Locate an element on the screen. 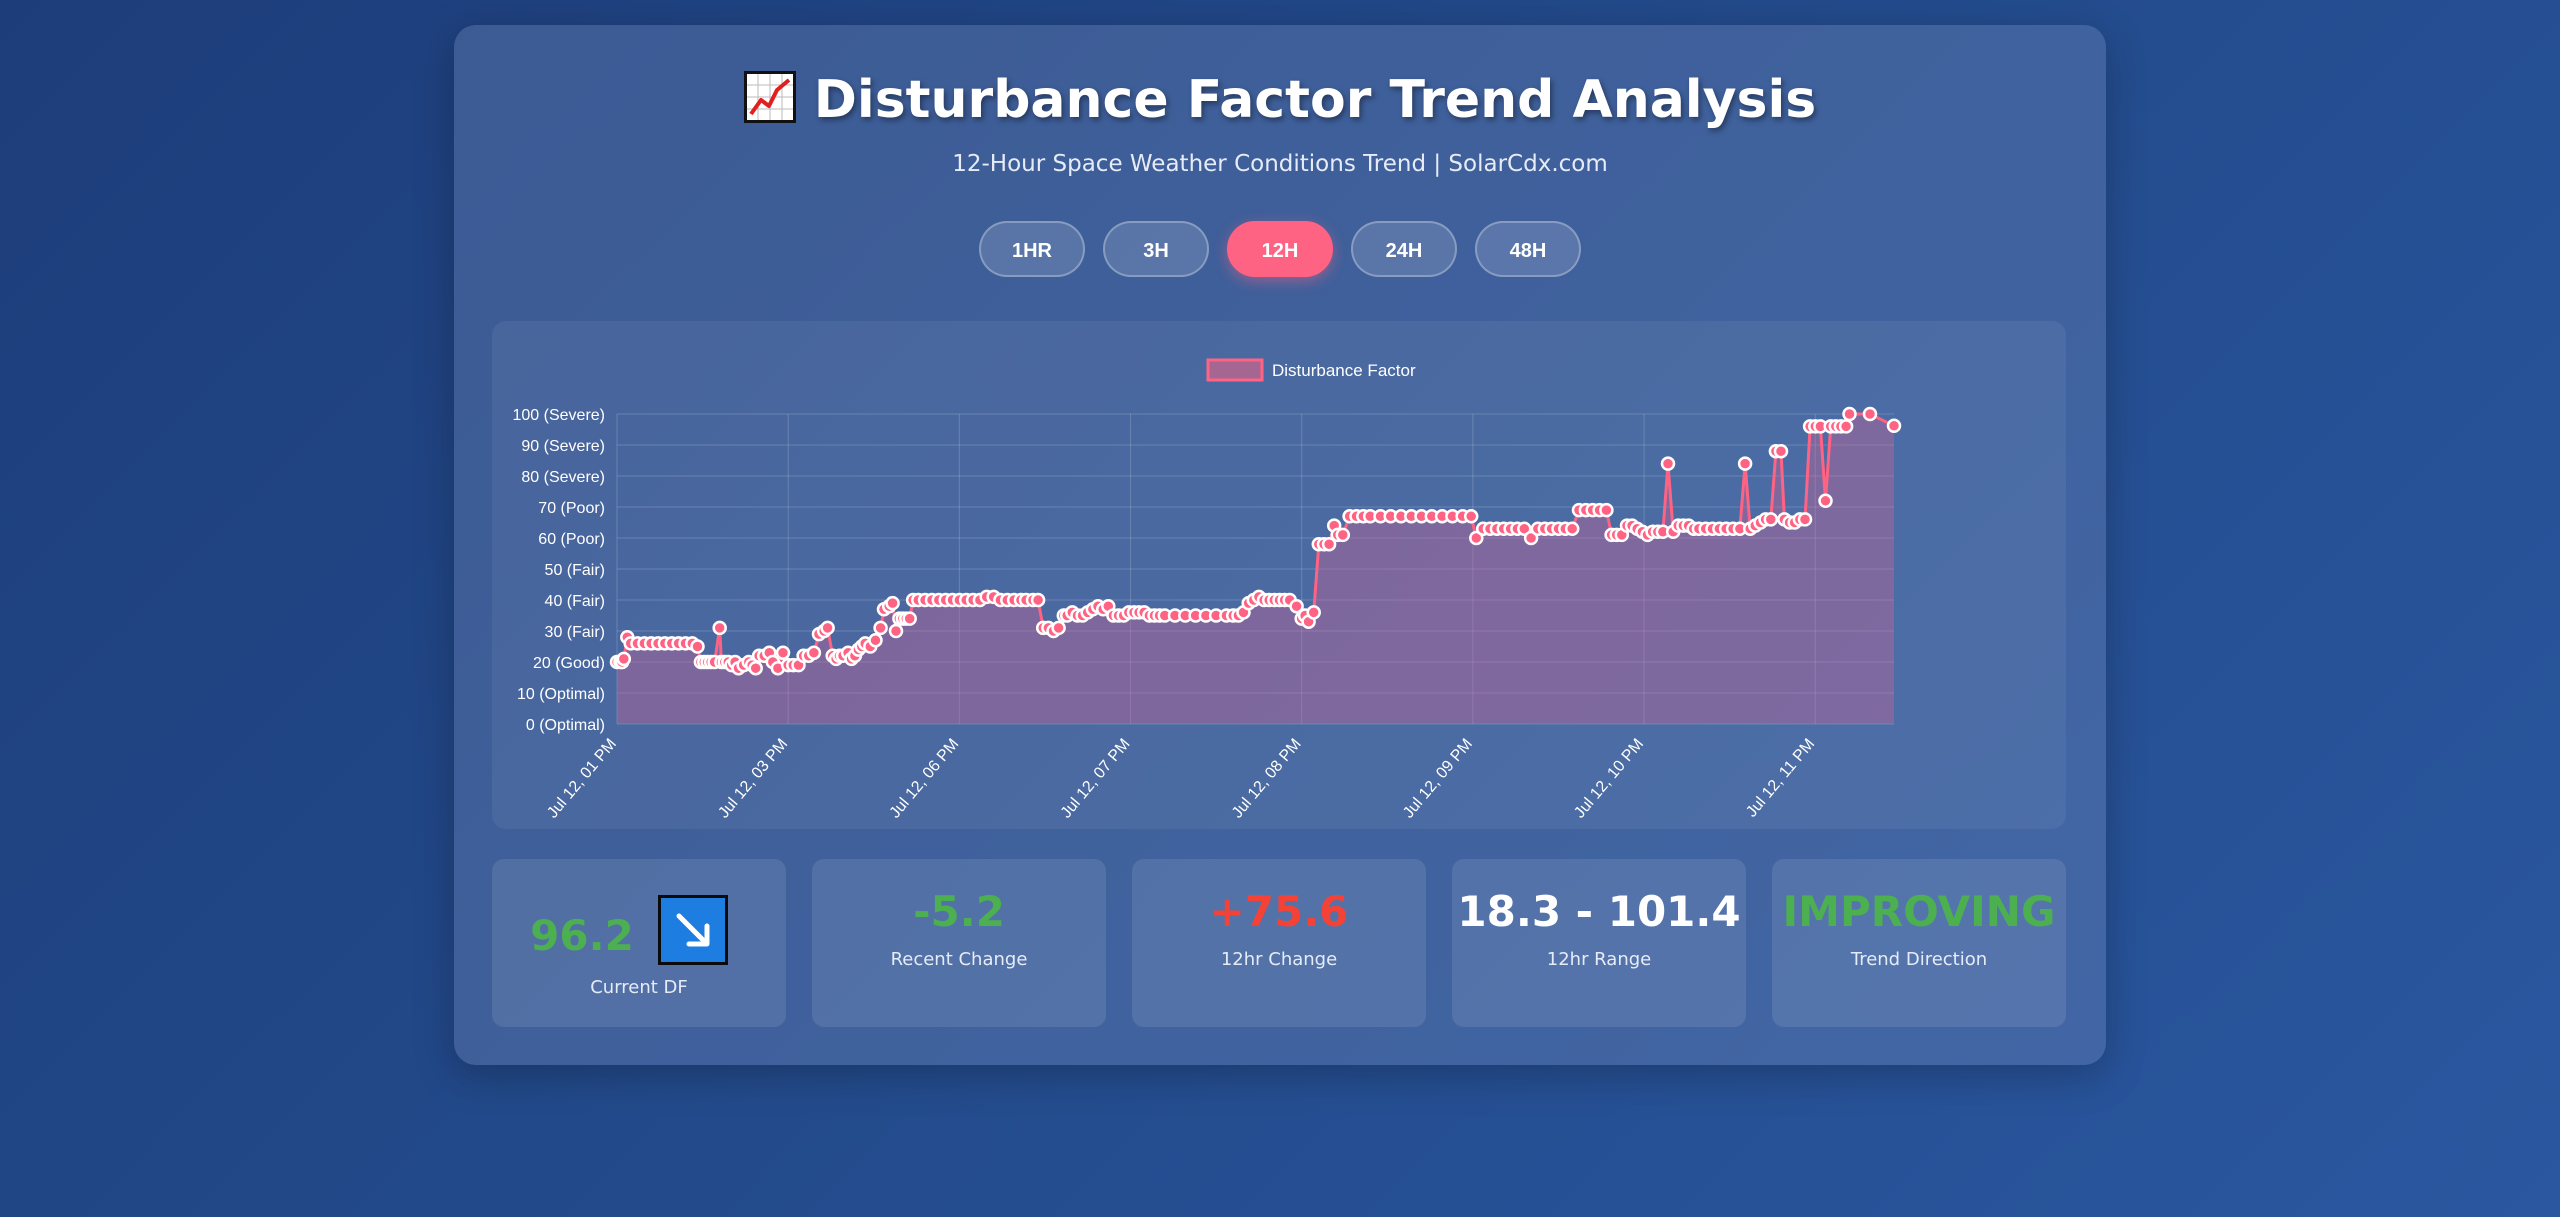 This screenshot has height=1217, width=2560. y-tick-label: 100 (Severe) is located at coordinates (559, 415).